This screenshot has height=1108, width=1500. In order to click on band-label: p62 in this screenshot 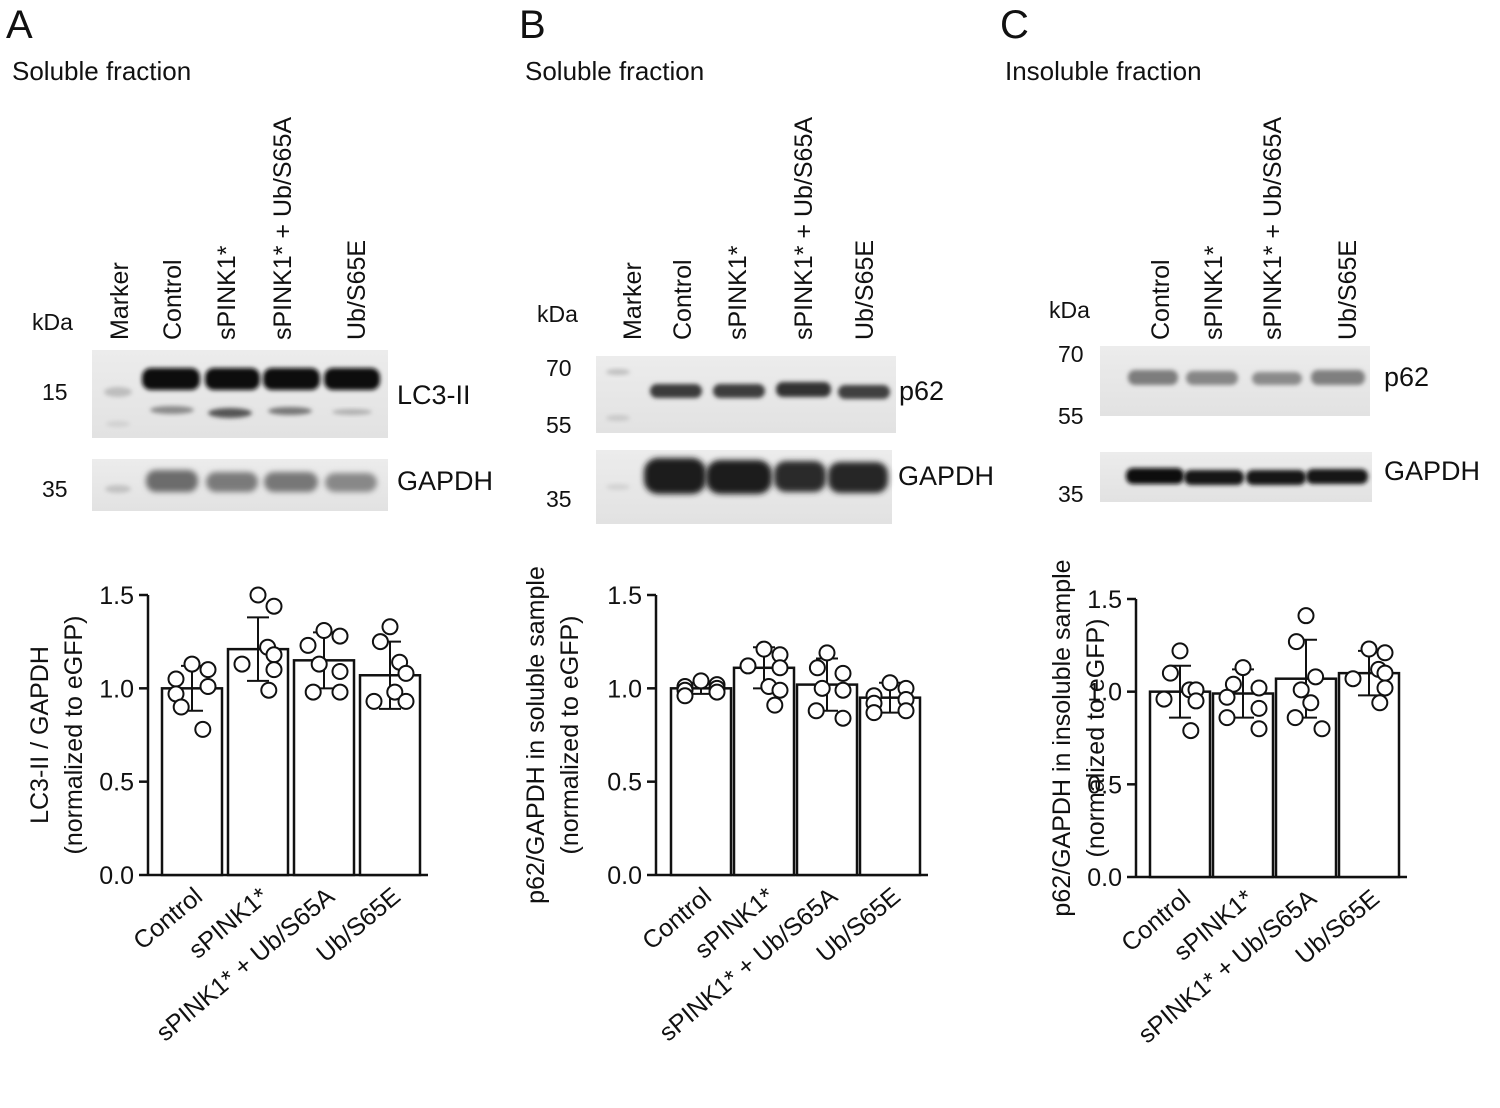, I will do `click(1406, 377)`.